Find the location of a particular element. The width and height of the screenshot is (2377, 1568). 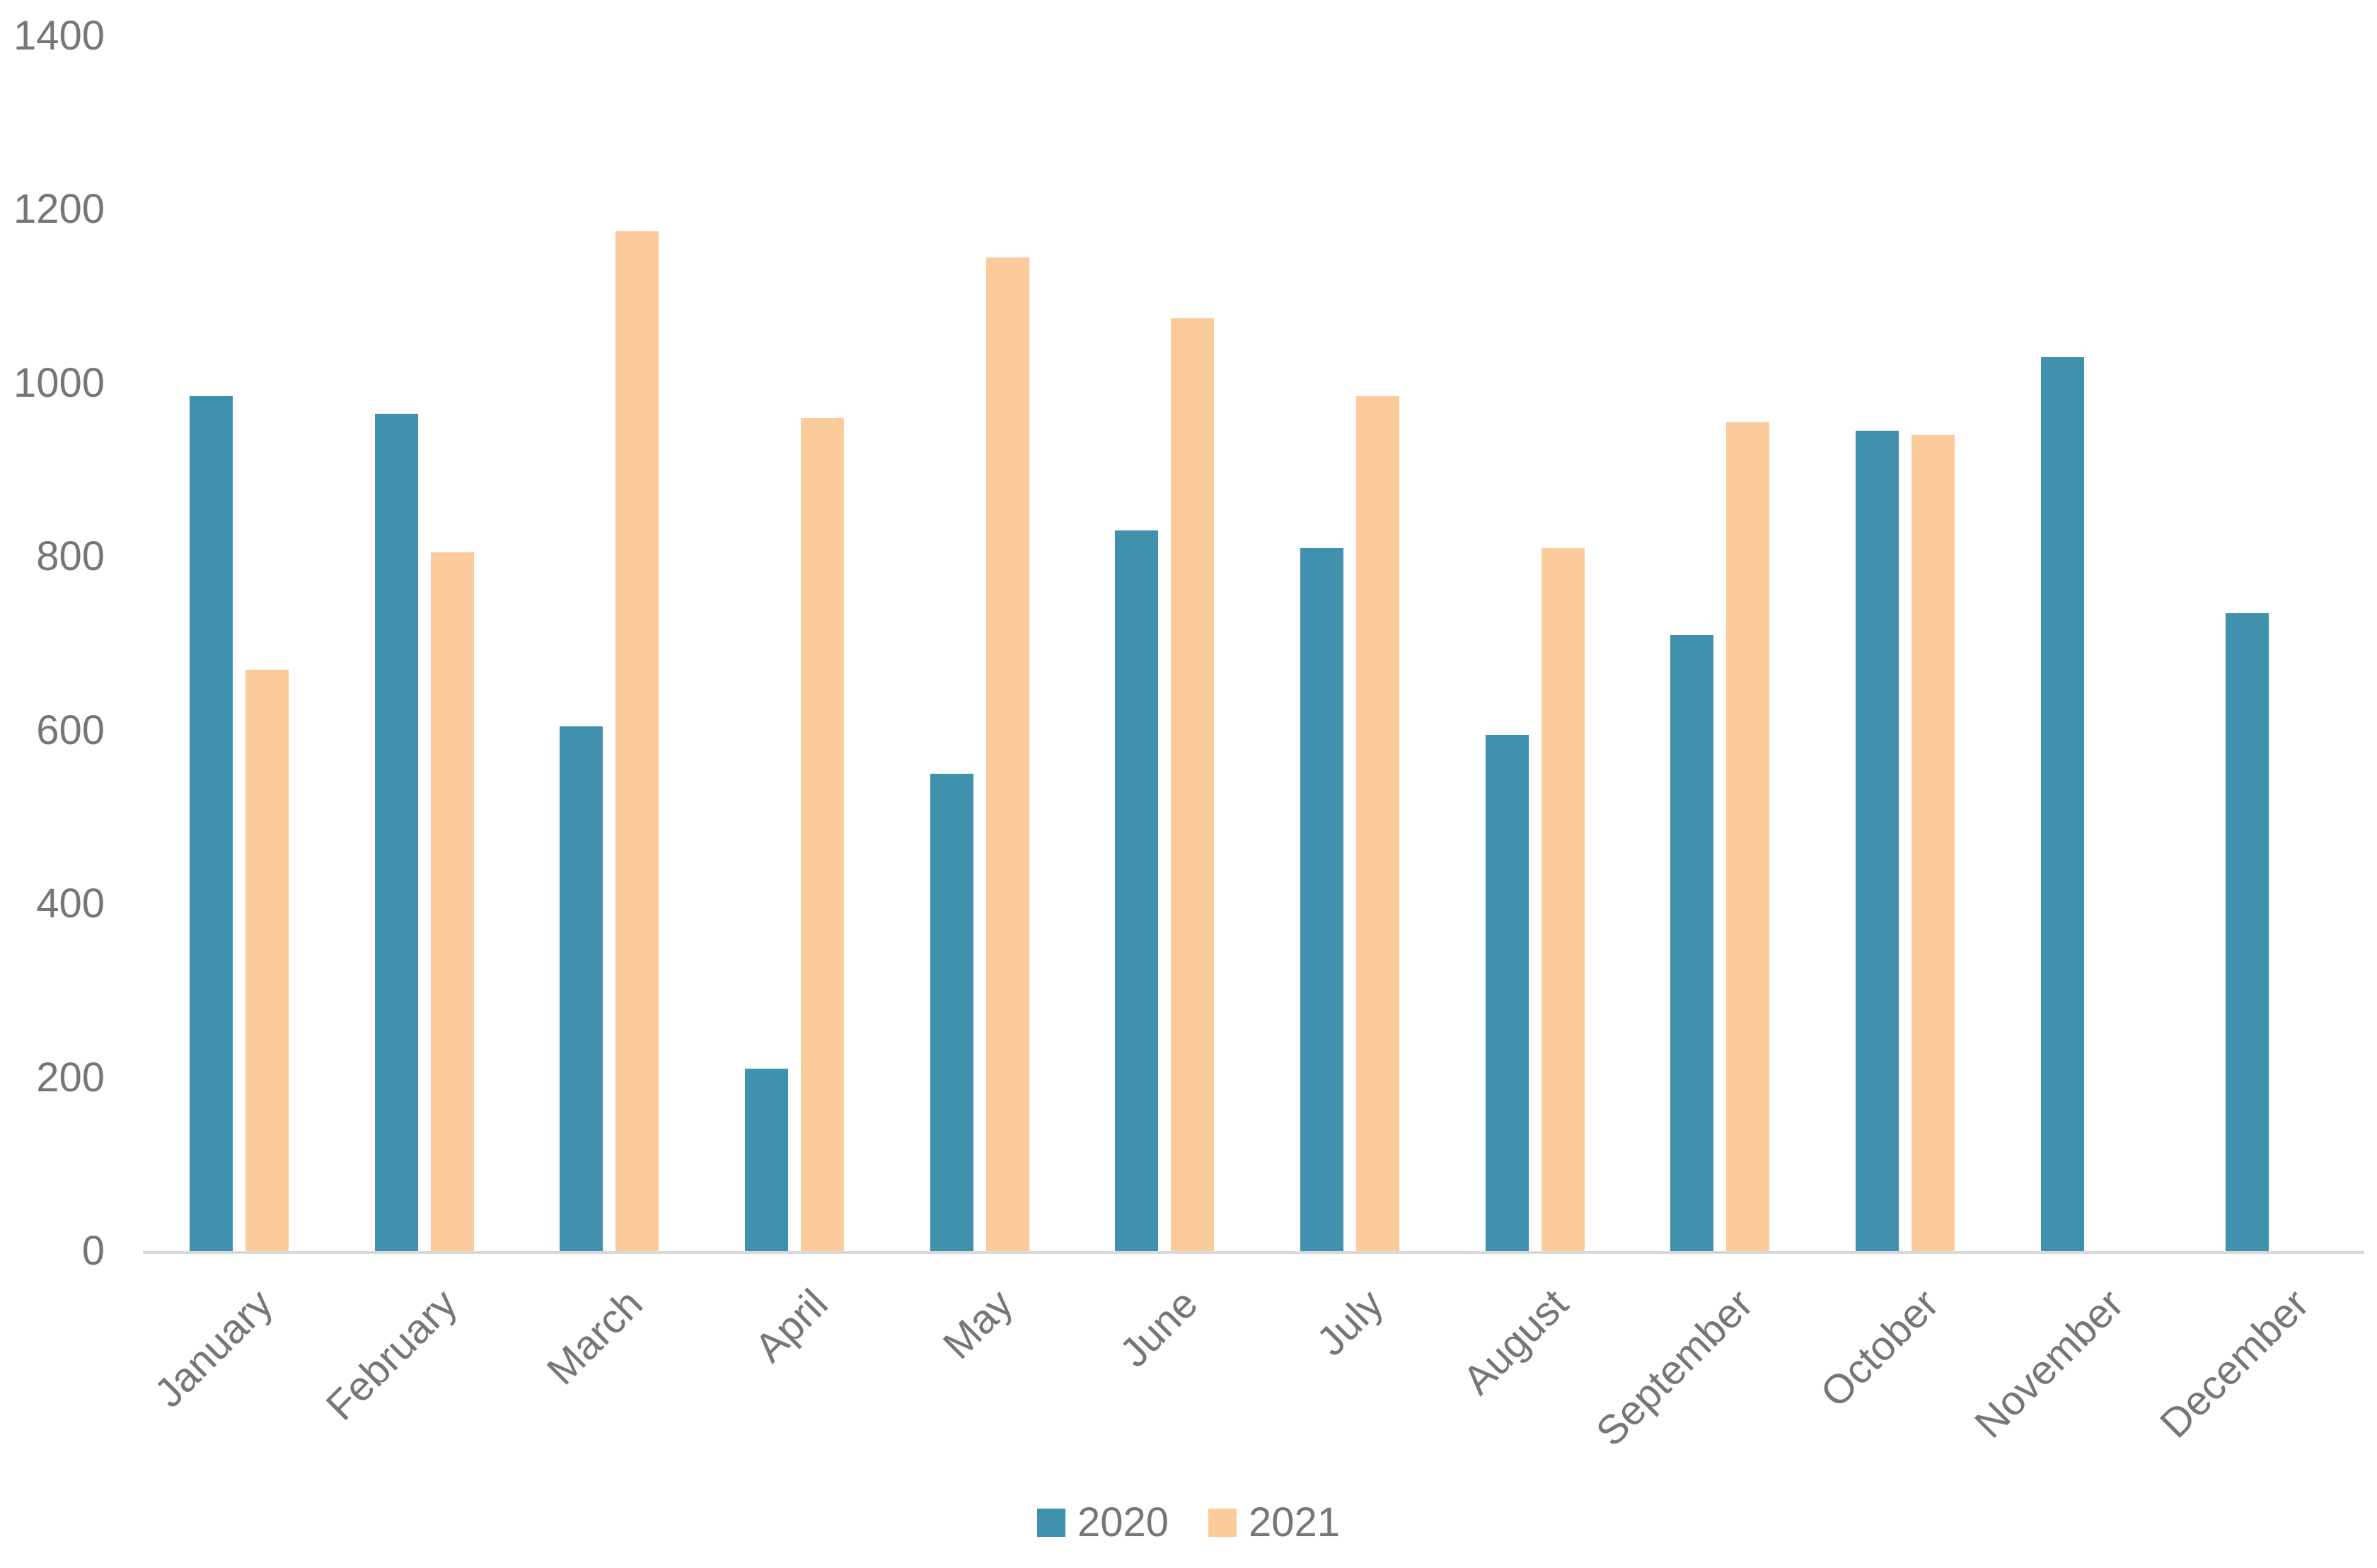

bar-2021-september is located at coordinates (1748, 837).